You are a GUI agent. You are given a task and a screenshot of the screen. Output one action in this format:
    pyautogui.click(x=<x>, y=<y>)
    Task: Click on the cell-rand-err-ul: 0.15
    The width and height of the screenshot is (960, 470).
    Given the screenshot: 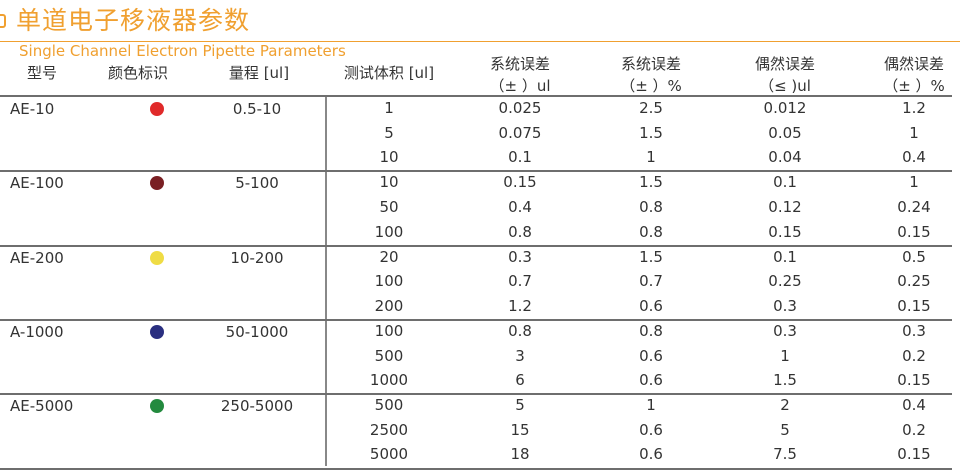 What is the action you would take?
    pyautogui.click(x=785, y=231)
    